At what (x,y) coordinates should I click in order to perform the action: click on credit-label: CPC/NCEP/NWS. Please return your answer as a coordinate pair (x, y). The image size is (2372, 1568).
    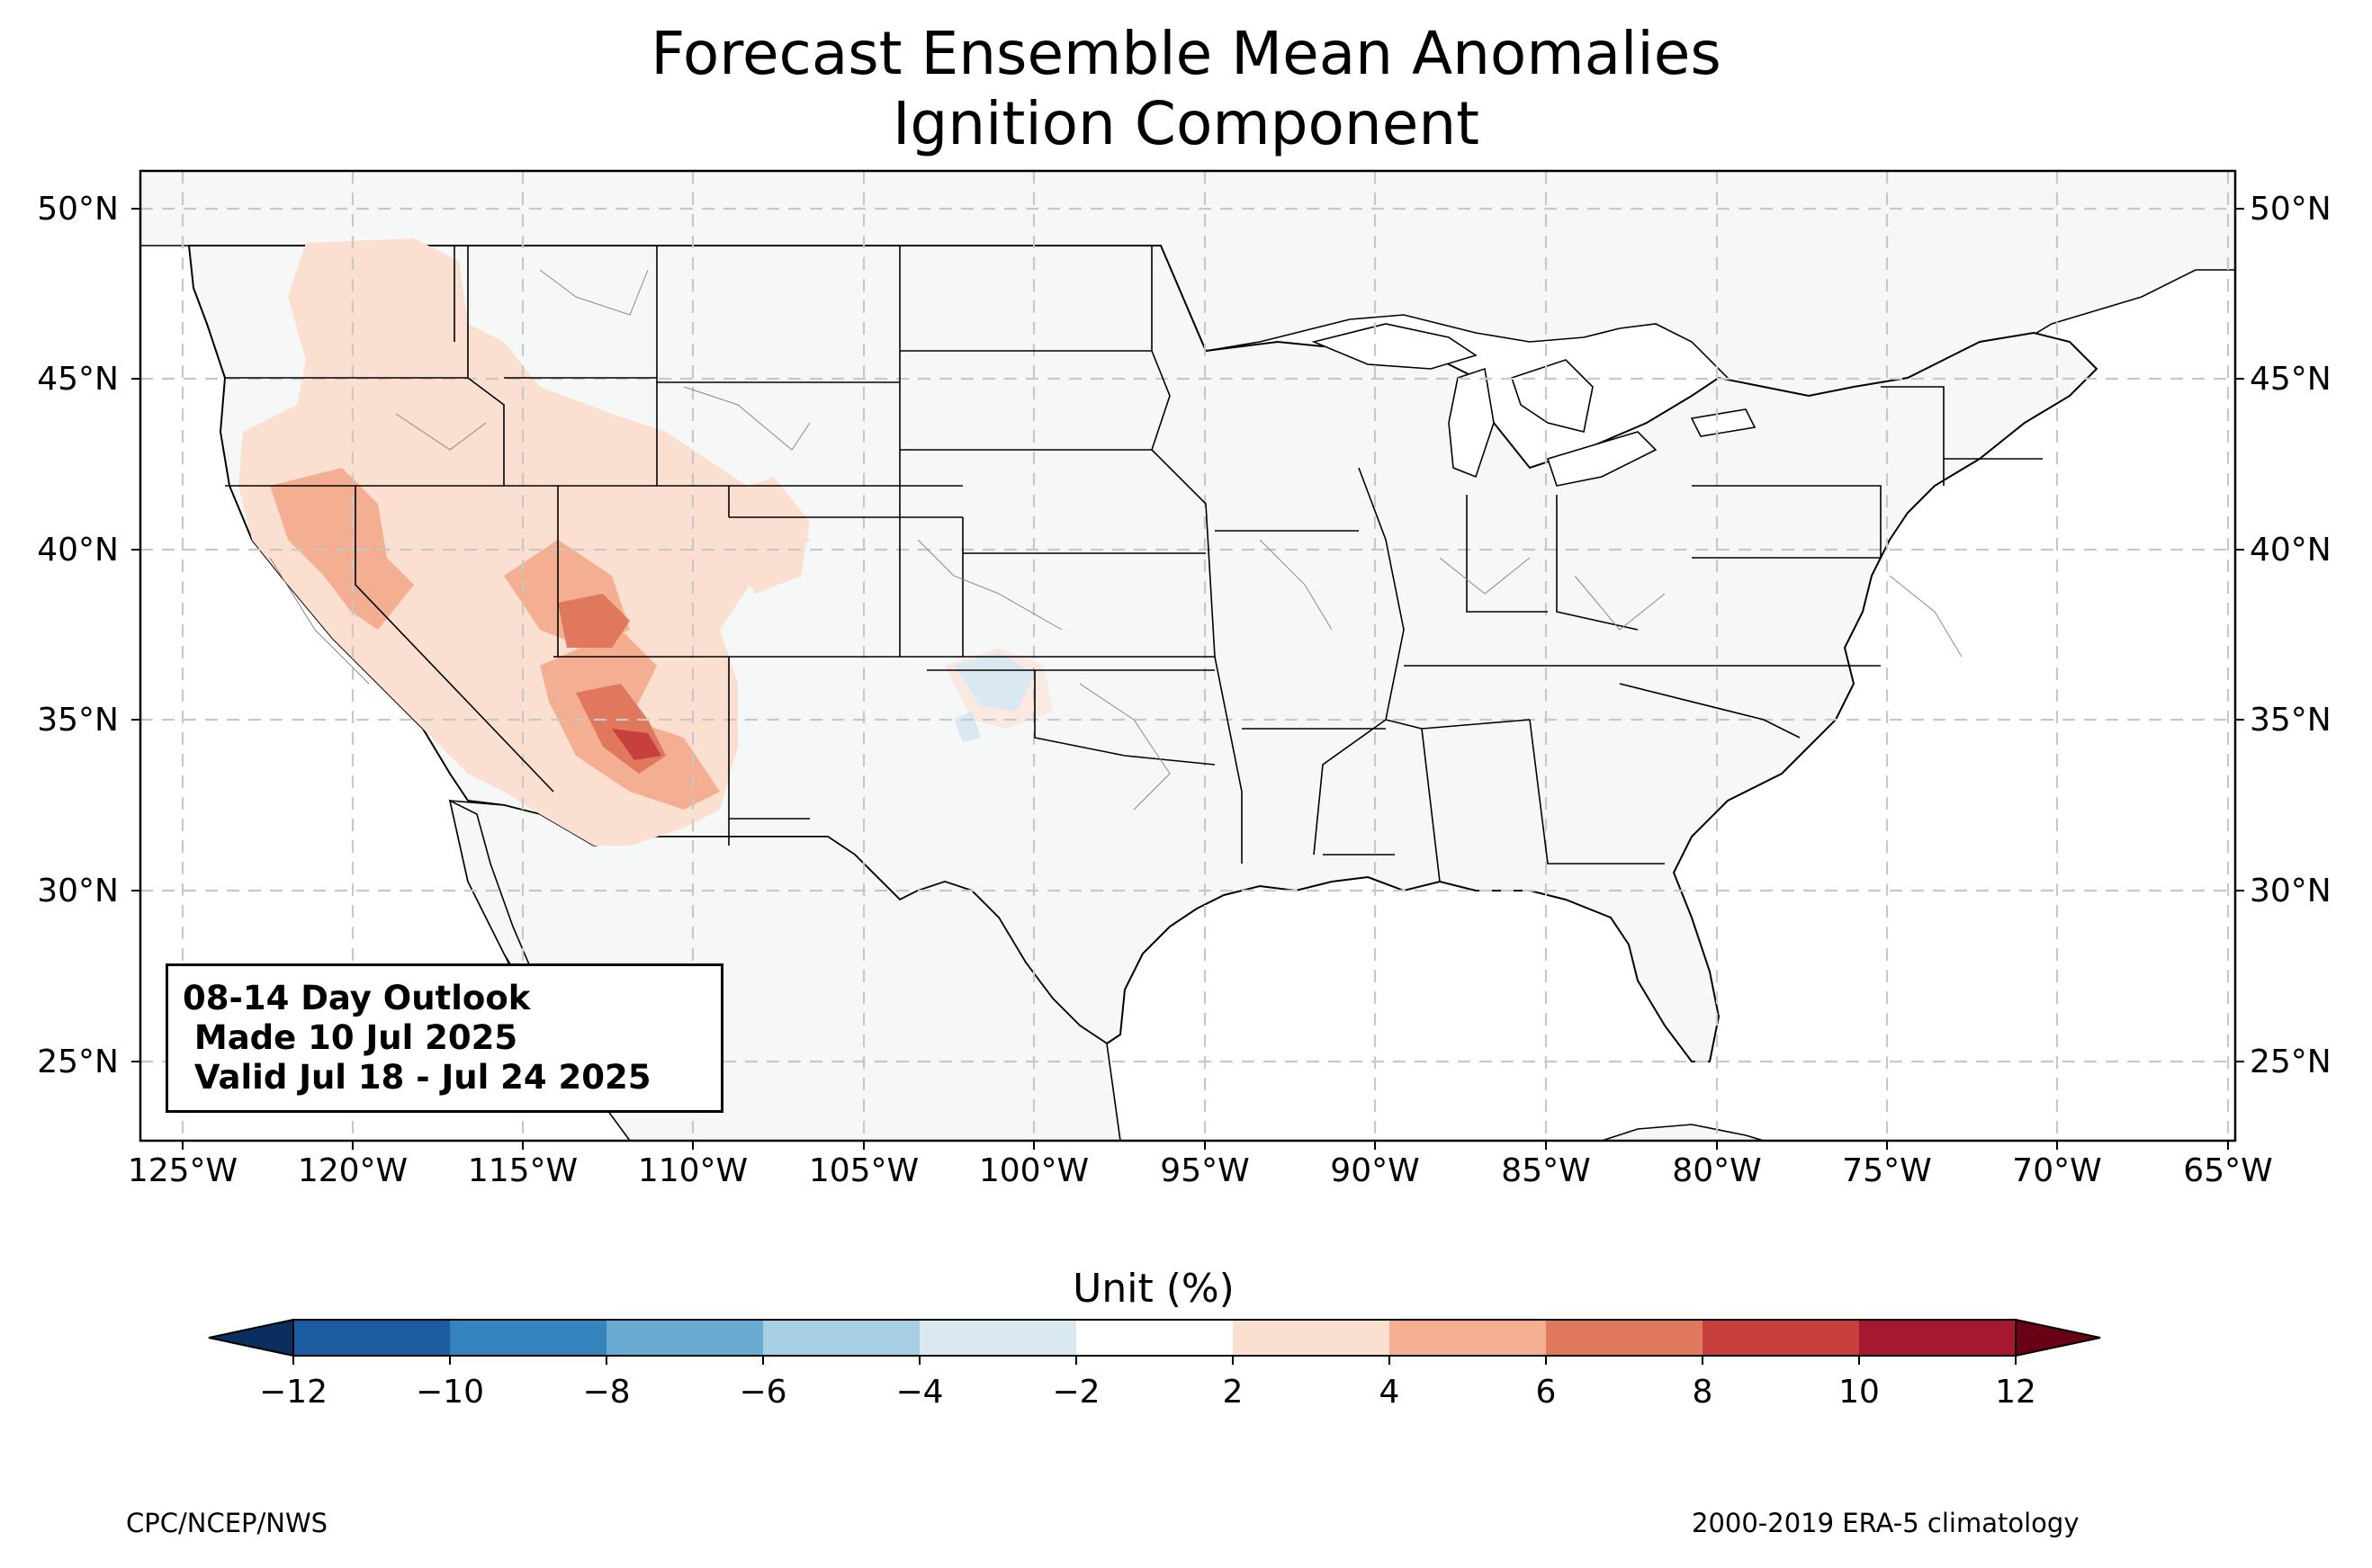
    Looking at the image, I should click on (227, 1523).